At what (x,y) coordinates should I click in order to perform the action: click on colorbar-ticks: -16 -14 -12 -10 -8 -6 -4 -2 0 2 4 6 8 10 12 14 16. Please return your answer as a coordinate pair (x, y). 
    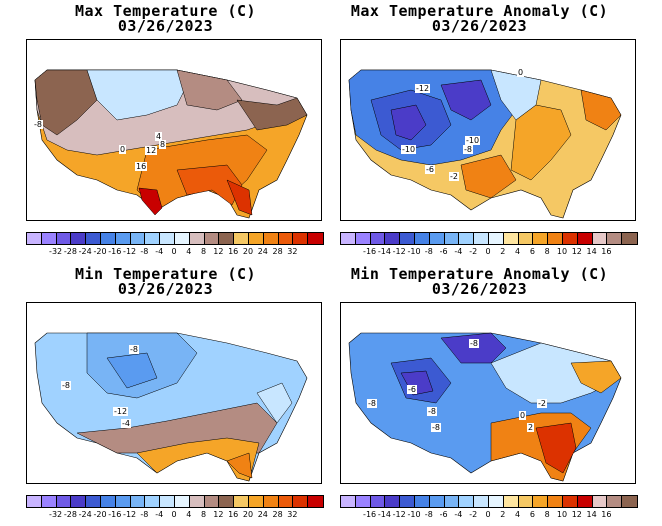
    Looking at the image, I should click on (488, 515).